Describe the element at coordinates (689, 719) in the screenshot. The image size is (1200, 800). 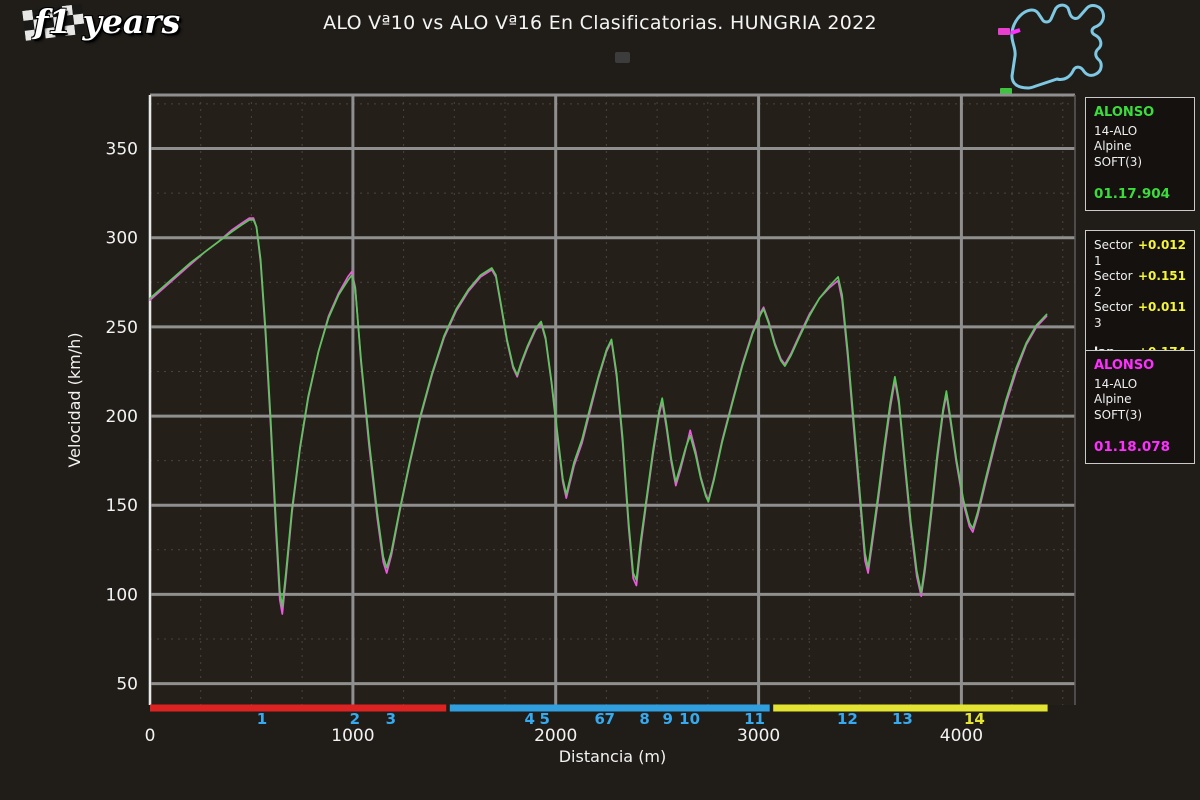
I see `turn-label-10: 10` at that location.